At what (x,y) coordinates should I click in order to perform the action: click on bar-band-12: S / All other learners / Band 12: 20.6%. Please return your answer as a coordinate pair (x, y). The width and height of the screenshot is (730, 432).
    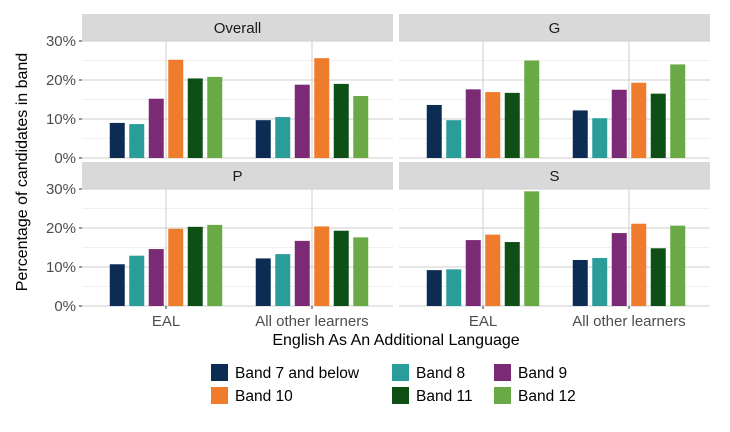
    Looking at the image, I should click on (678, 265).